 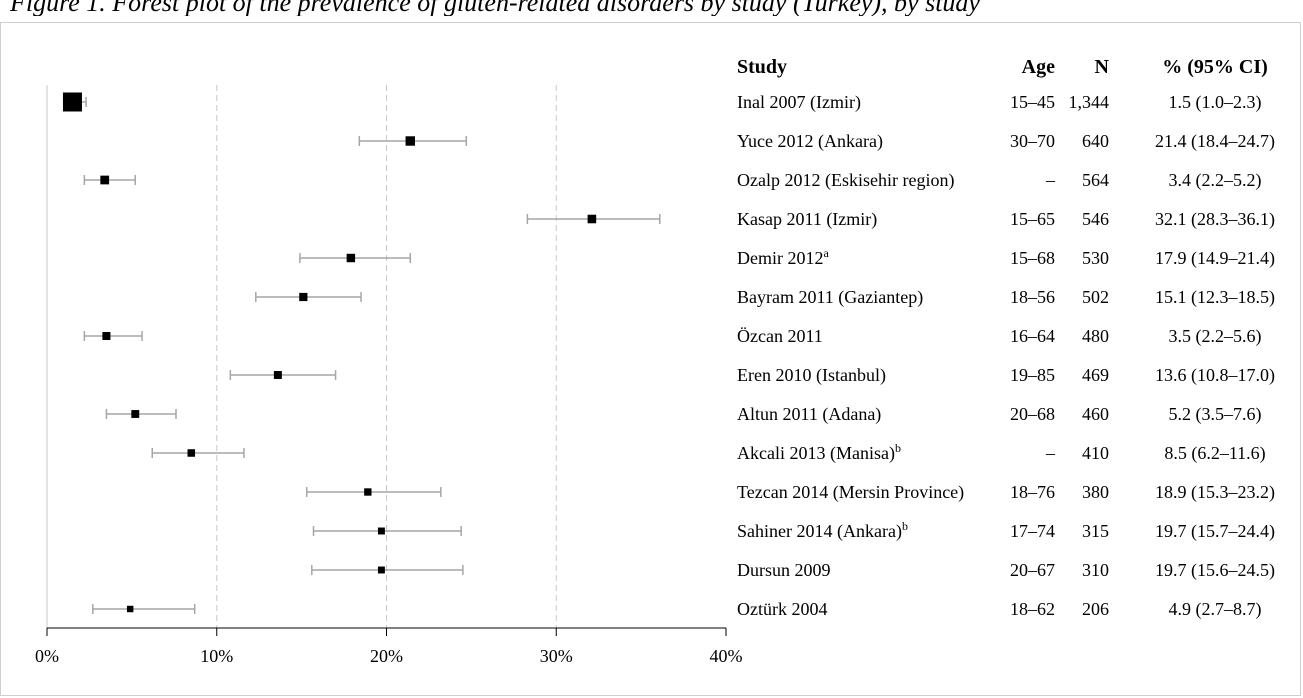 I want to click on study-ci: 17.9 (14.9–21.4), so click(x=1215, y=258).